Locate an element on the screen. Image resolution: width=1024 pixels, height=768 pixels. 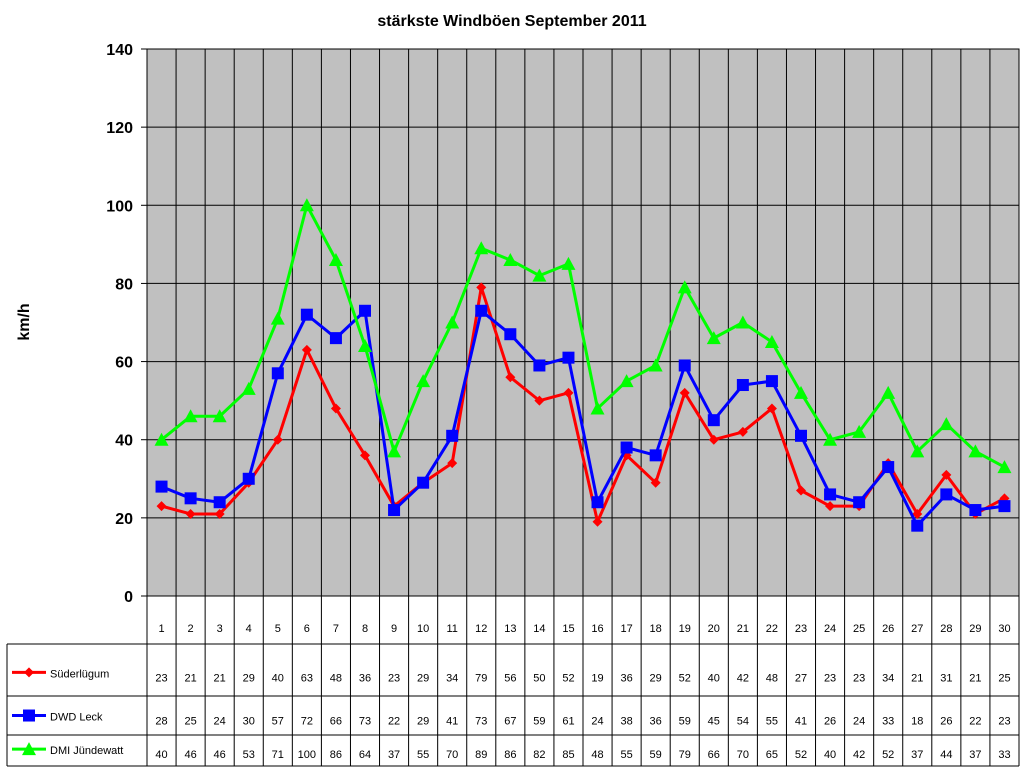
data-table-cell: 37 is located at coordinates (975, 755).